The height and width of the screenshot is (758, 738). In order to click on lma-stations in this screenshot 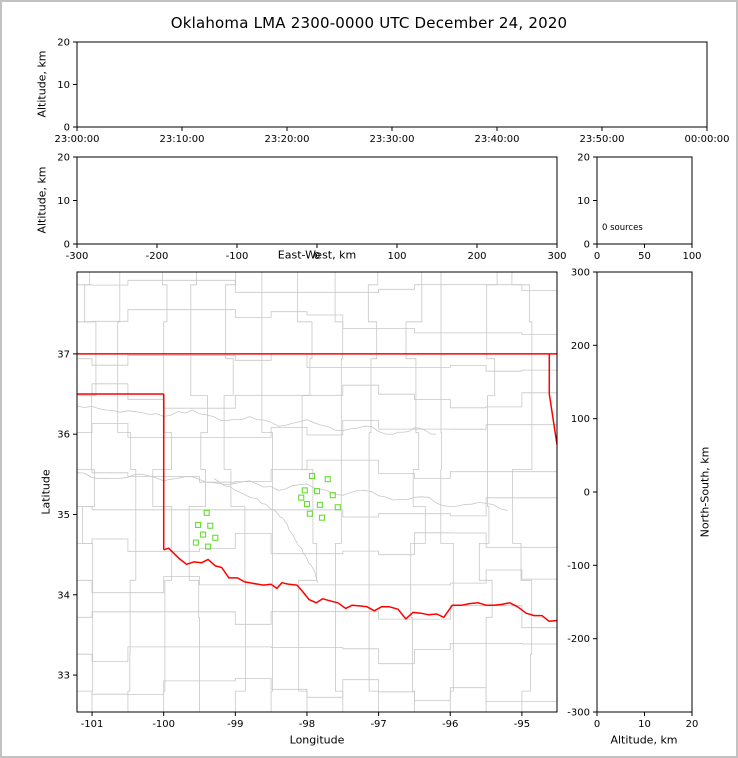, I will do `click(266, 511)`.